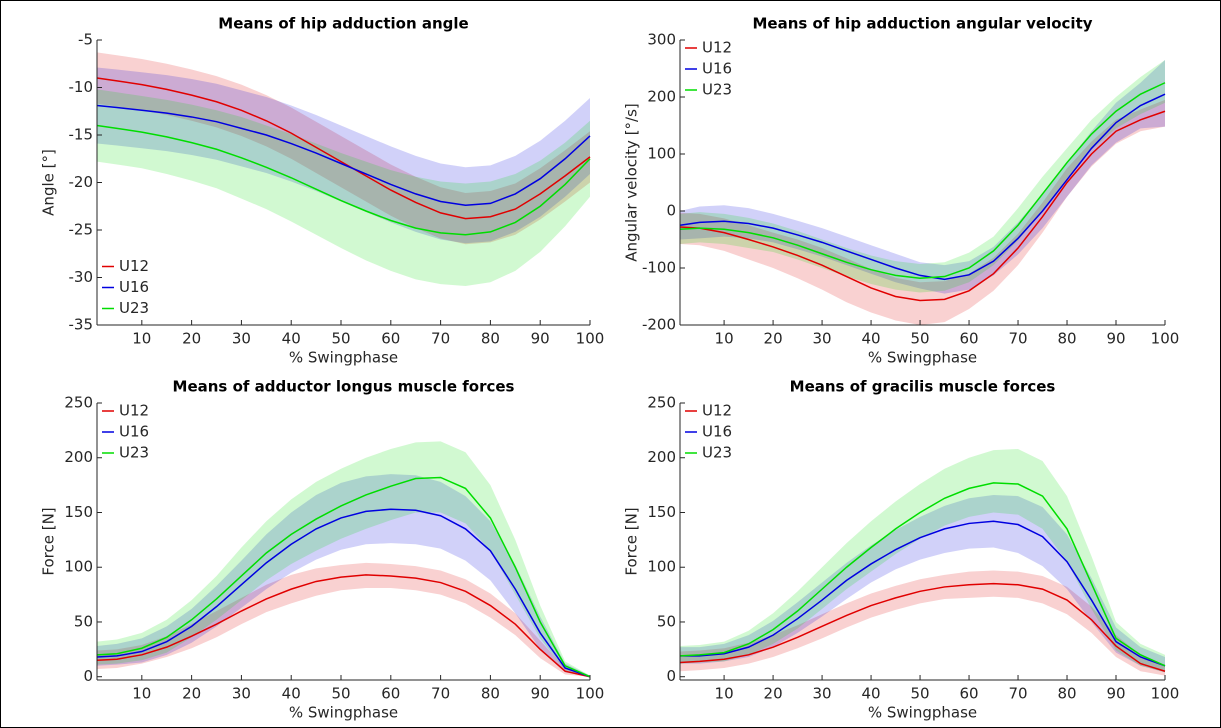  I want to click on y-tick-label: 300, so click(661, 40).